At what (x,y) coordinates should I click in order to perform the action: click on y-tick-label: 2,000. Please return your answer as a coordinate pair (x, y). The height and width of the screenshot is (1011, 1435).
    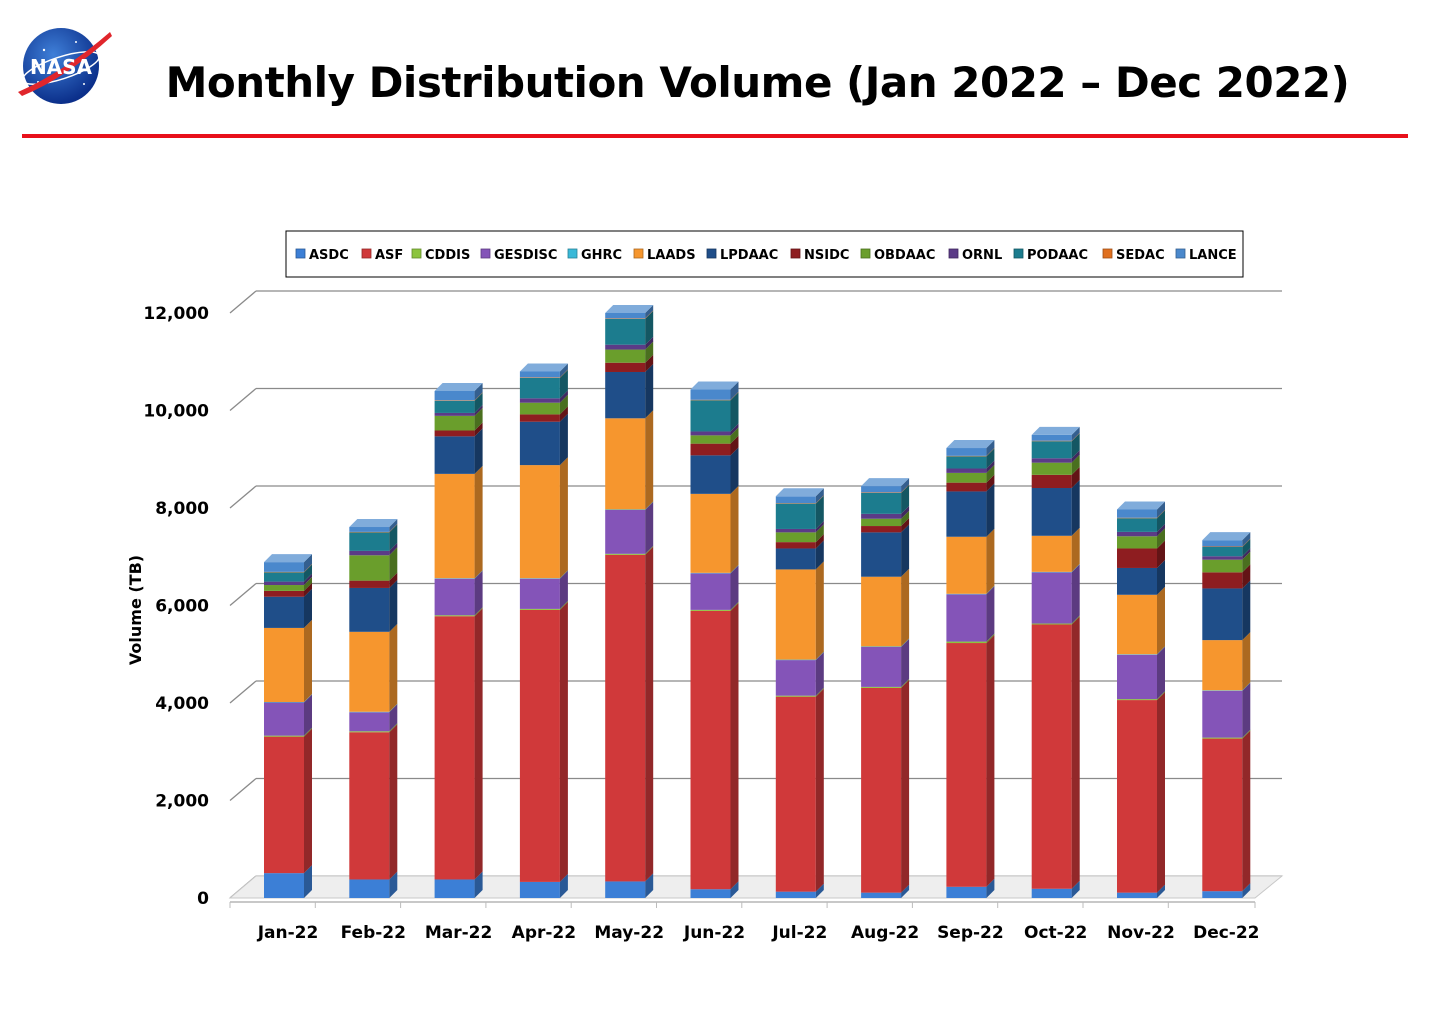
    Looking at the image, I should click on (182, 802).